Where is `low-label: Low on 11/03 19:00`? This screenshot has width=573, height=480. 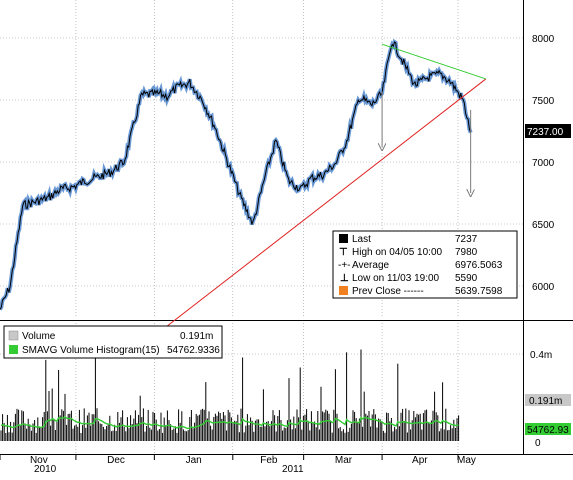 low-label: Low on 11/03 19:00 is located at coordinates (396, 278).